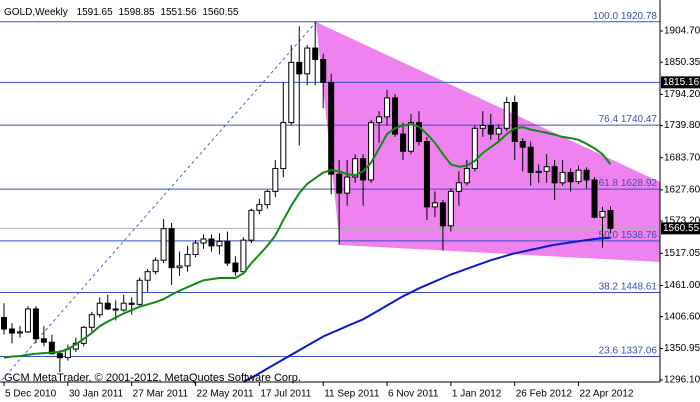 Image resolution: width=700 pixels, height=402 pixels. I want to click on y-tick-label: 1904.70, so click(682, 31).